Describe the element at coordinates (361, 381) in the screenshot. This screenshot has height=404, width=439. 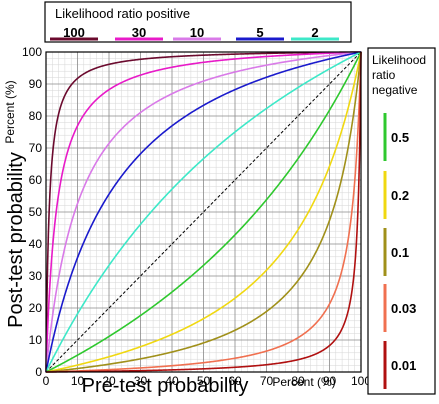
I see `x-tick-label: 100` at that location.